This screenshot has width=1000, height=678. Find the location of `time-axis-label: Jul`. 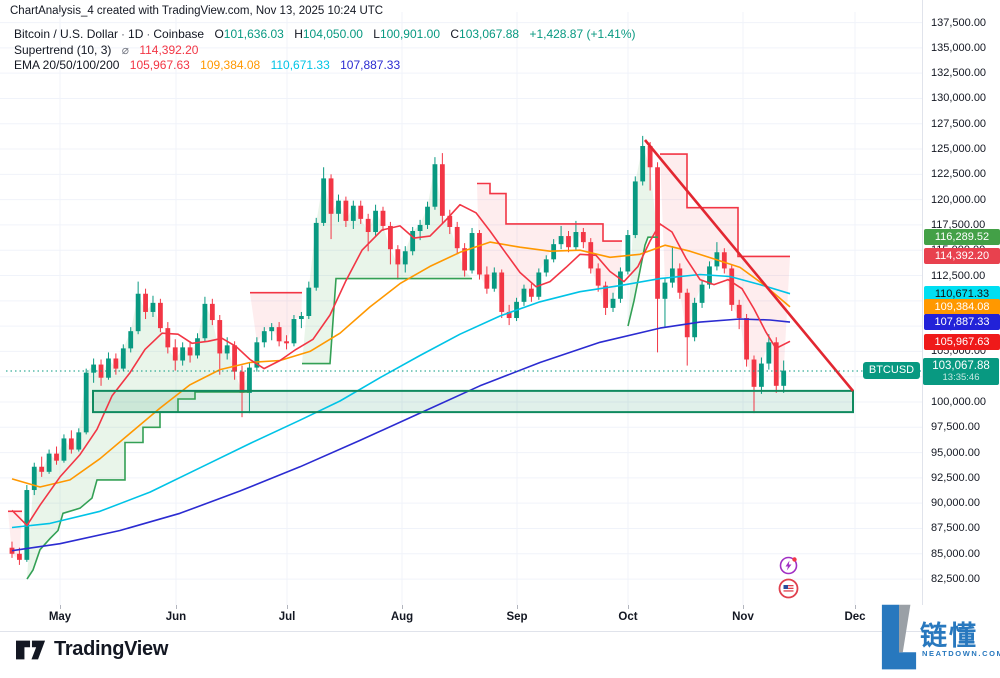

time-axis-label: Jul is located at coordinates (287, 617).